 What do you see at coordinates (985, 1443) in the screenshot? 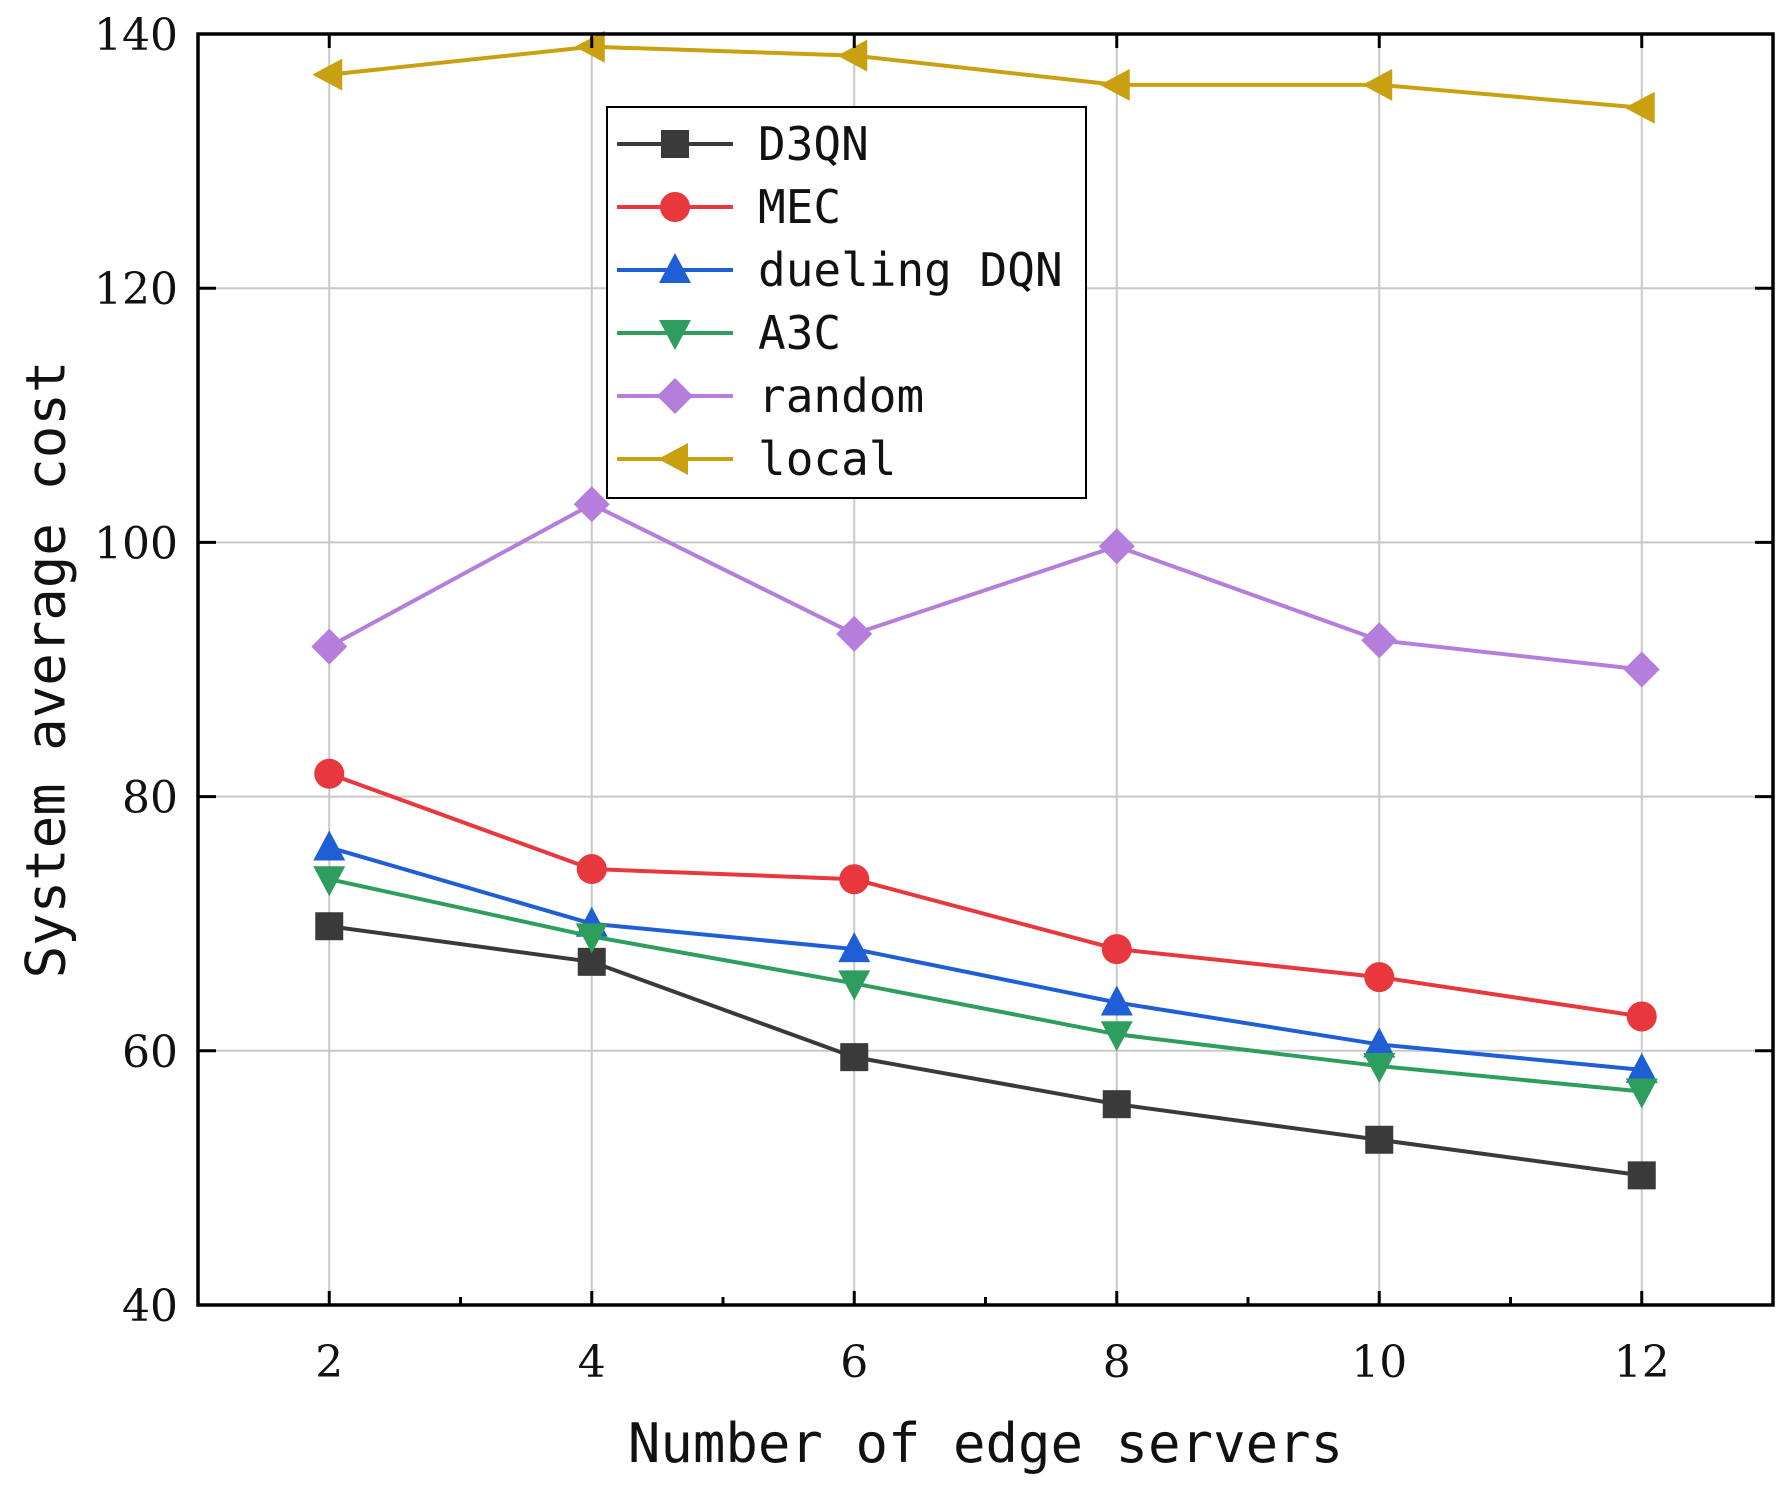
I see `x-axis-title: Number of edge servers` at bounding box center [985, 1443].